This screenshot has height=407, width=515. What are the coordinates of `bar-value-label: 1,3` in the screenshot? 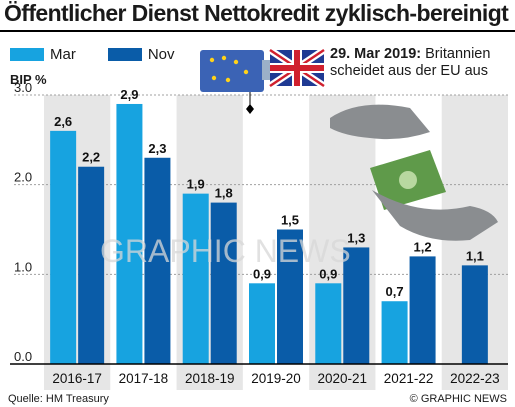 It's located at (356, 237).